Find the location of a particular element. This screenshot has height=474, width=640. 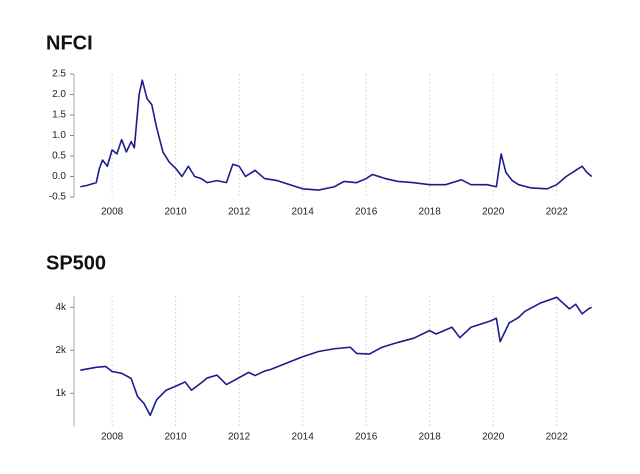

y-tick-label: -0.5 is located at coordinates (58, 197).